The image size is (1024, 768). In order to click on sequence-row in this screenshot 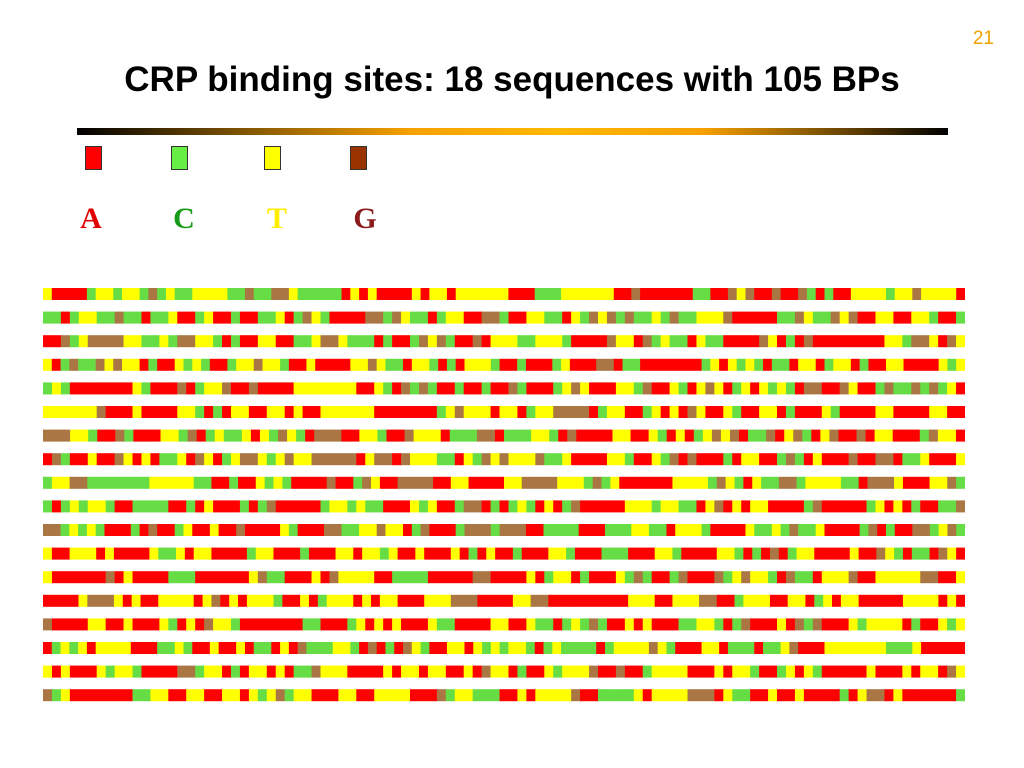, I will do `click(504, 317)`.